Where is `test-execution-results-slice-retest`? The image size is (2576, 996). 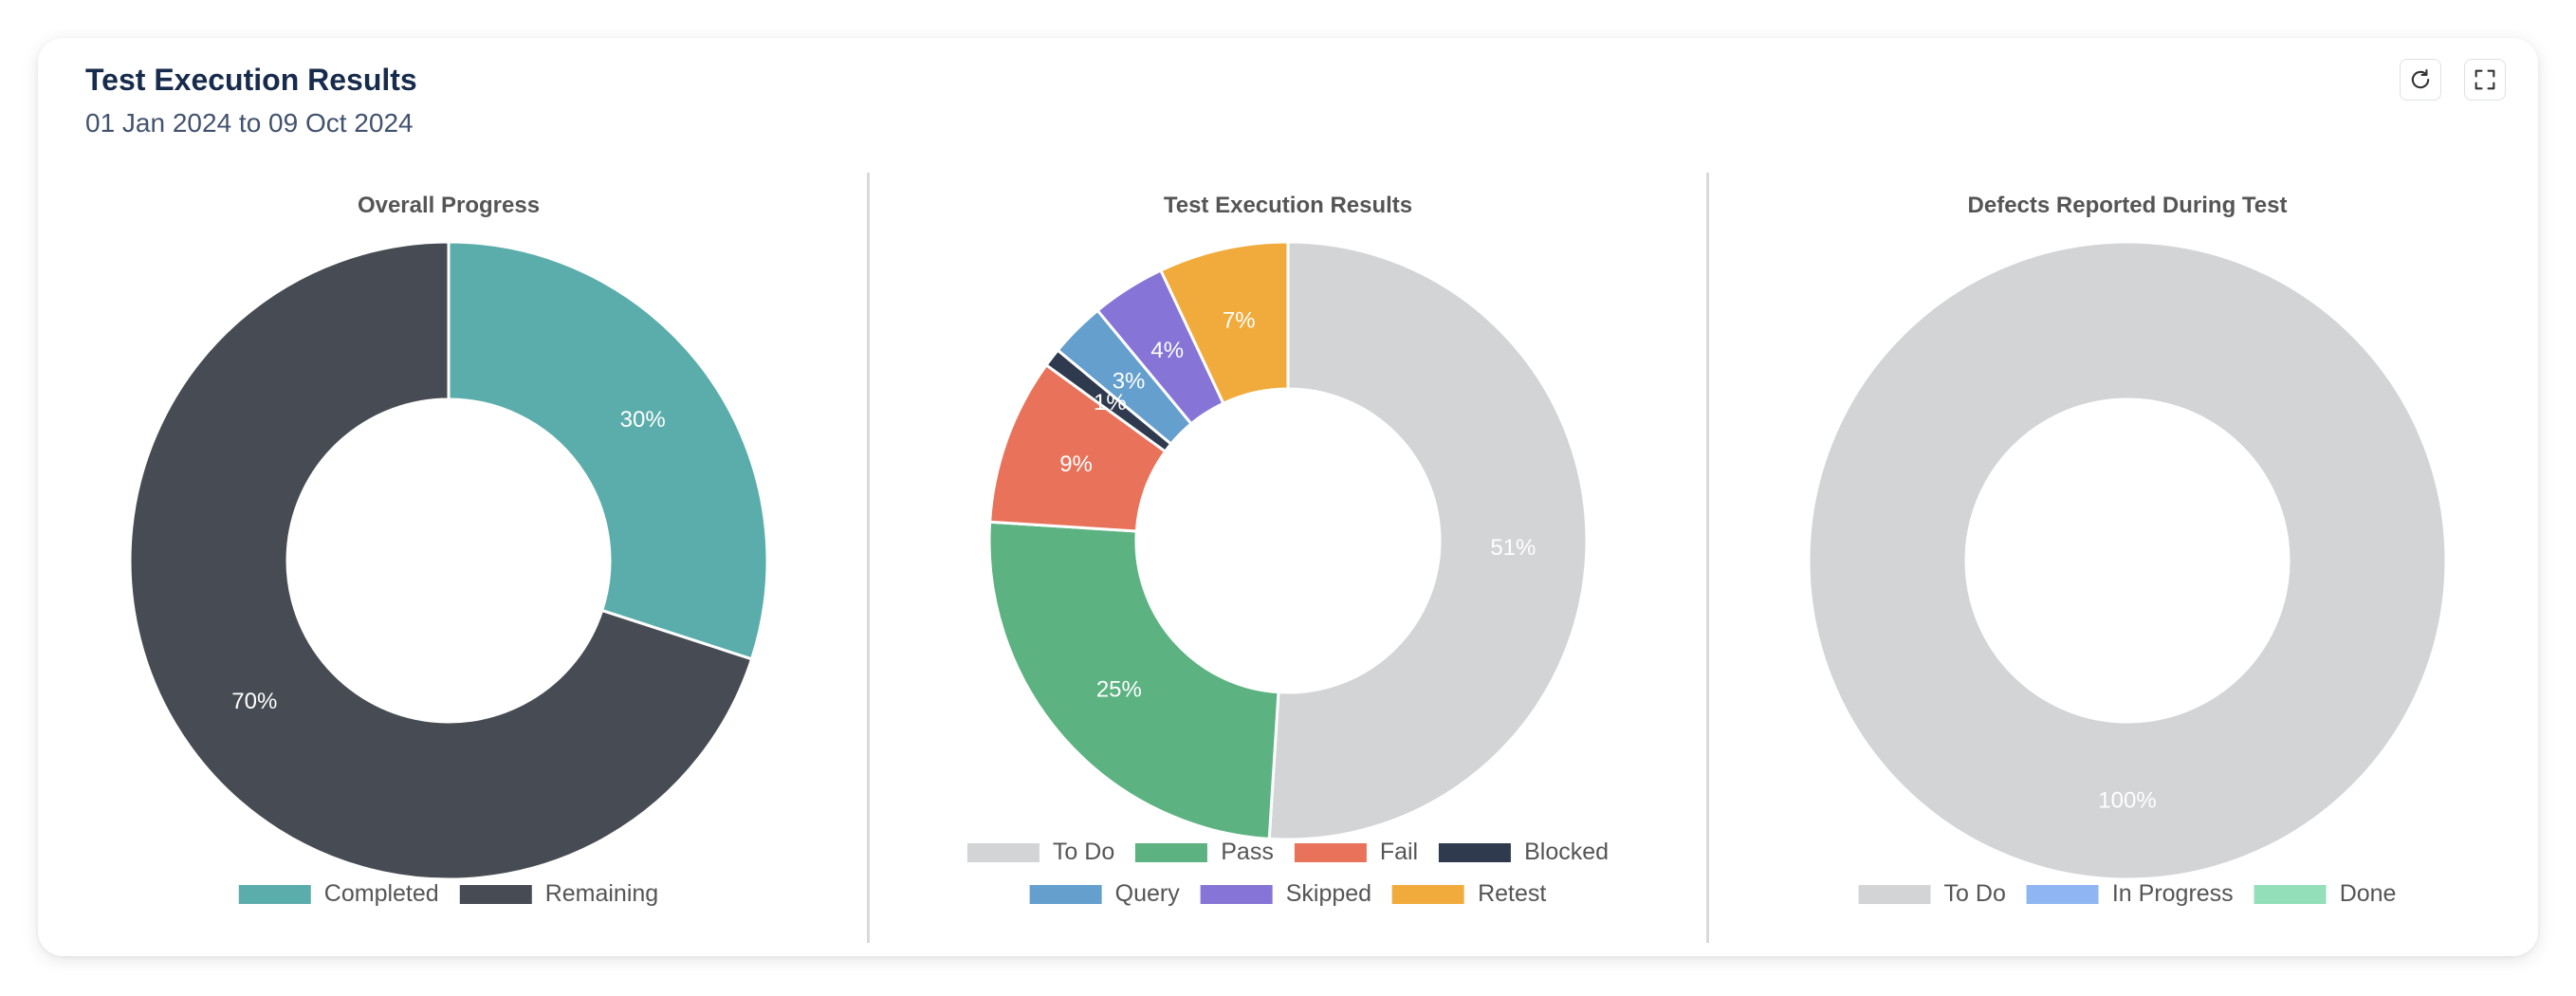 test-execution-results-slice-retest is located at coordinates (1224, 323).